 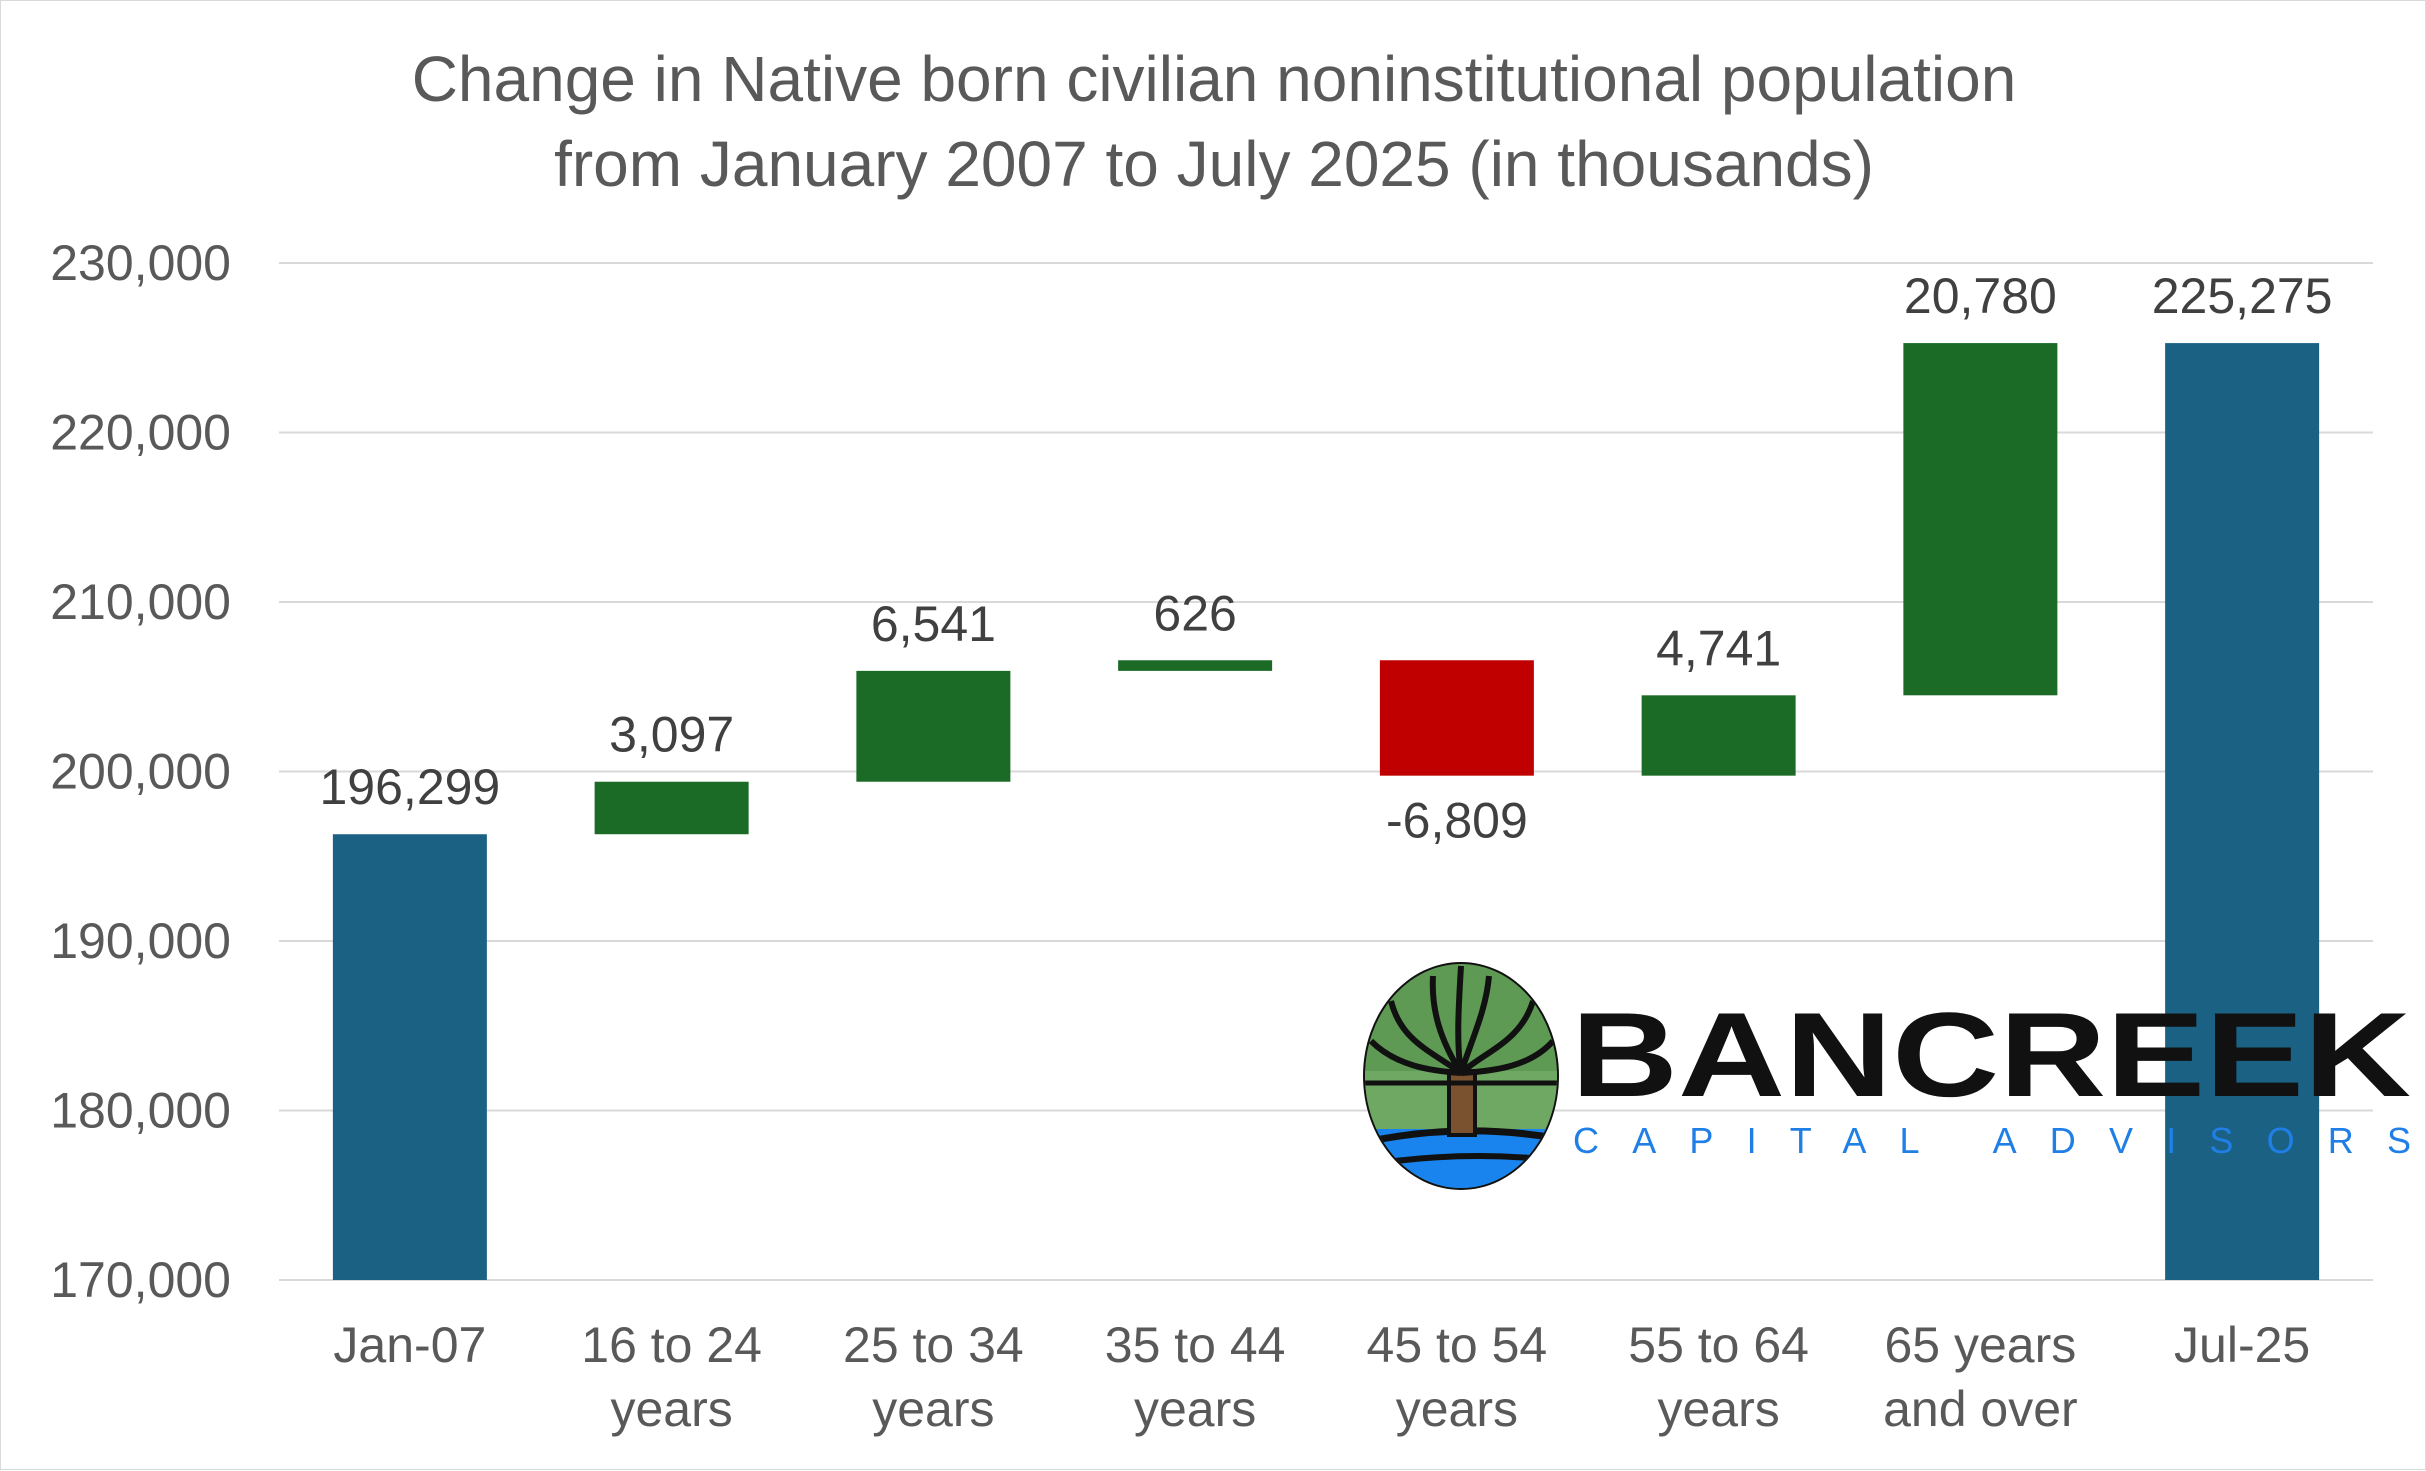 What do you see at coordinates (140, 602) in the screenshot?
I see `y-tick-label: 210,000` at bounding box center [140, 602].